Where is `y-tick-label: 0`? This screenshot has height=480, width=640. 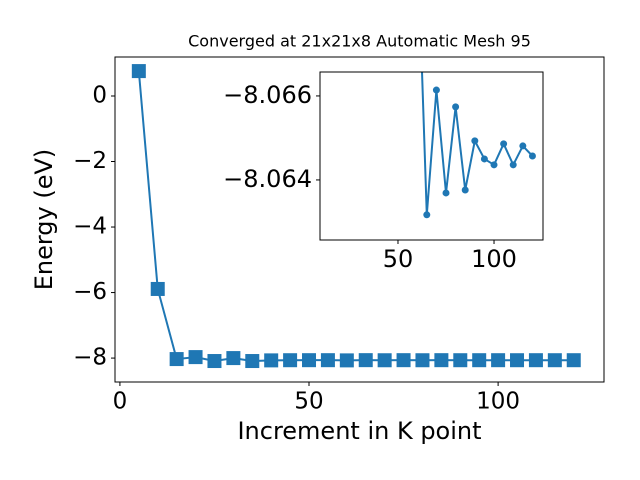
y-tick-label: 0 is located at coordinates (99, 95).